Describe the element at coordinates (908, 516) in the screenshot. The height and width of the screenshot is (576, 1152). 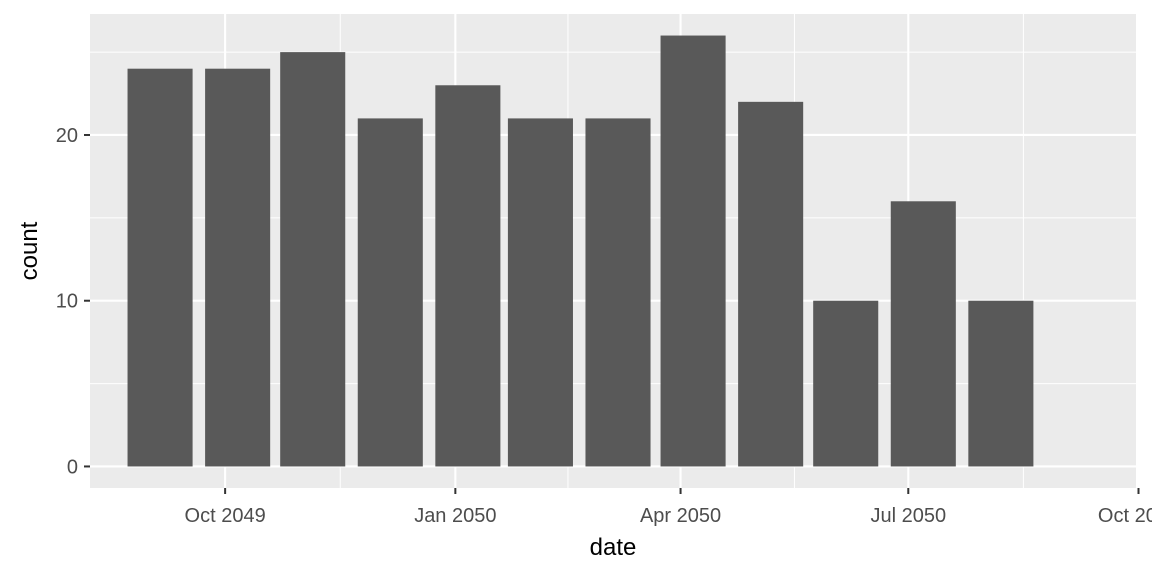
I see `x-tick-label: Jul 2050` at that location.